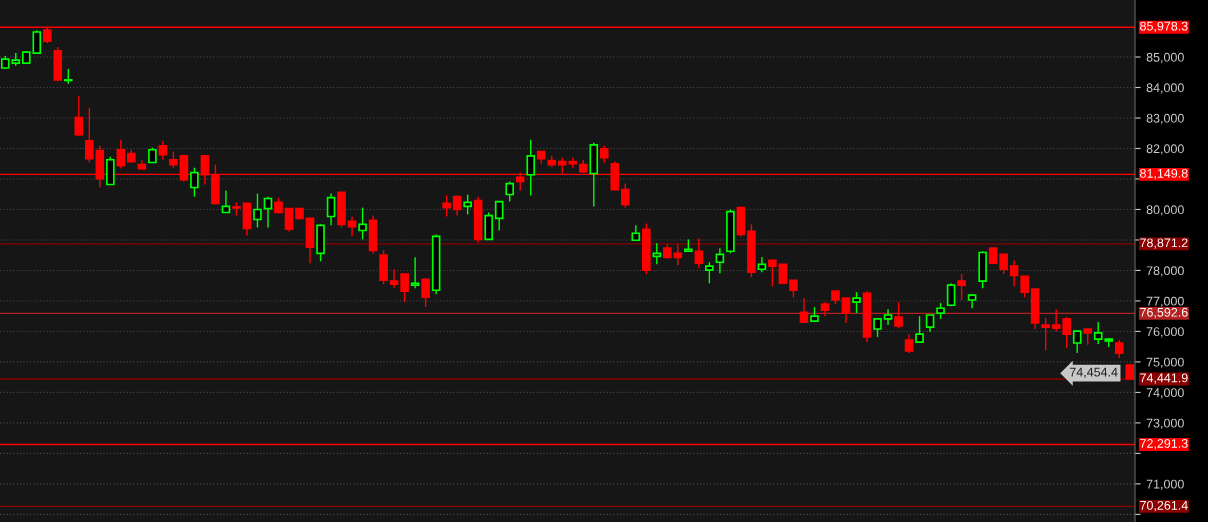  I want to click on y-tick-label: 73,000, so click(1165, 424).